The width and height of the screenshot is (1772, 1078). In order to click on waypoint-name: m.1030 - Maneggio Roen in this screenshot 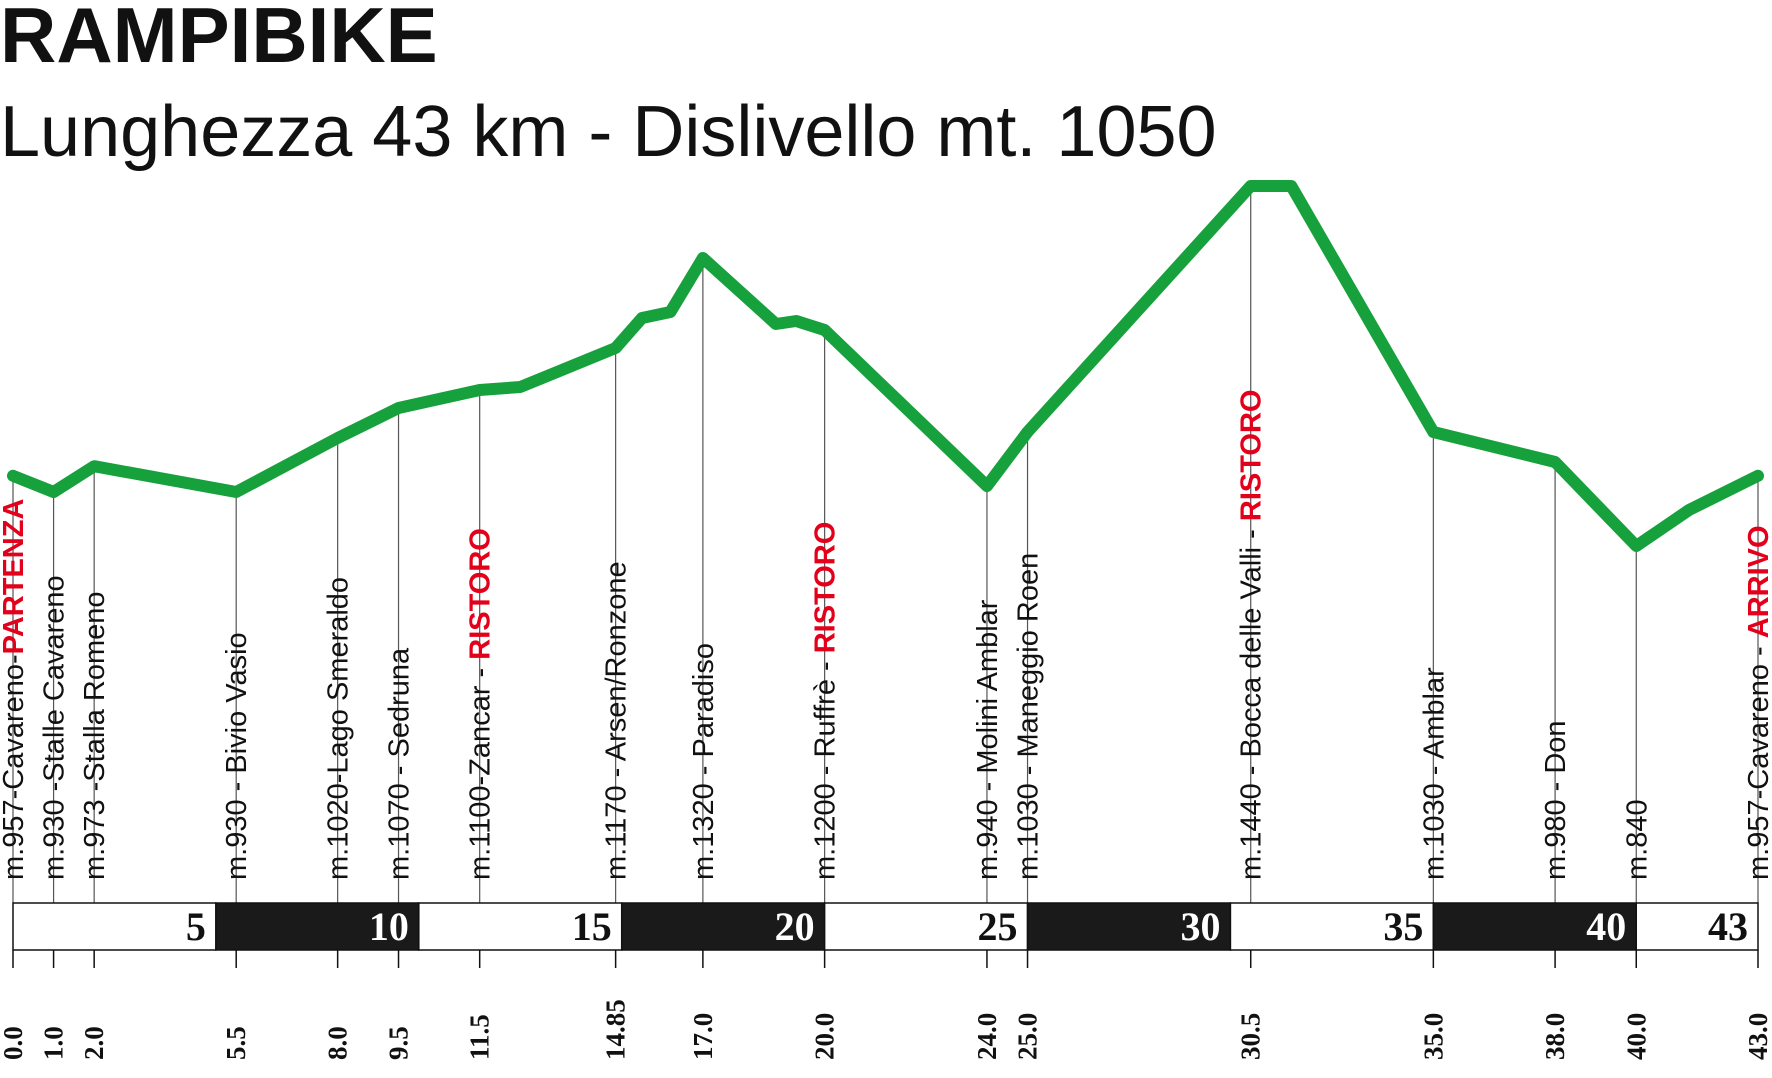, I will do `click(1029, 716)`.